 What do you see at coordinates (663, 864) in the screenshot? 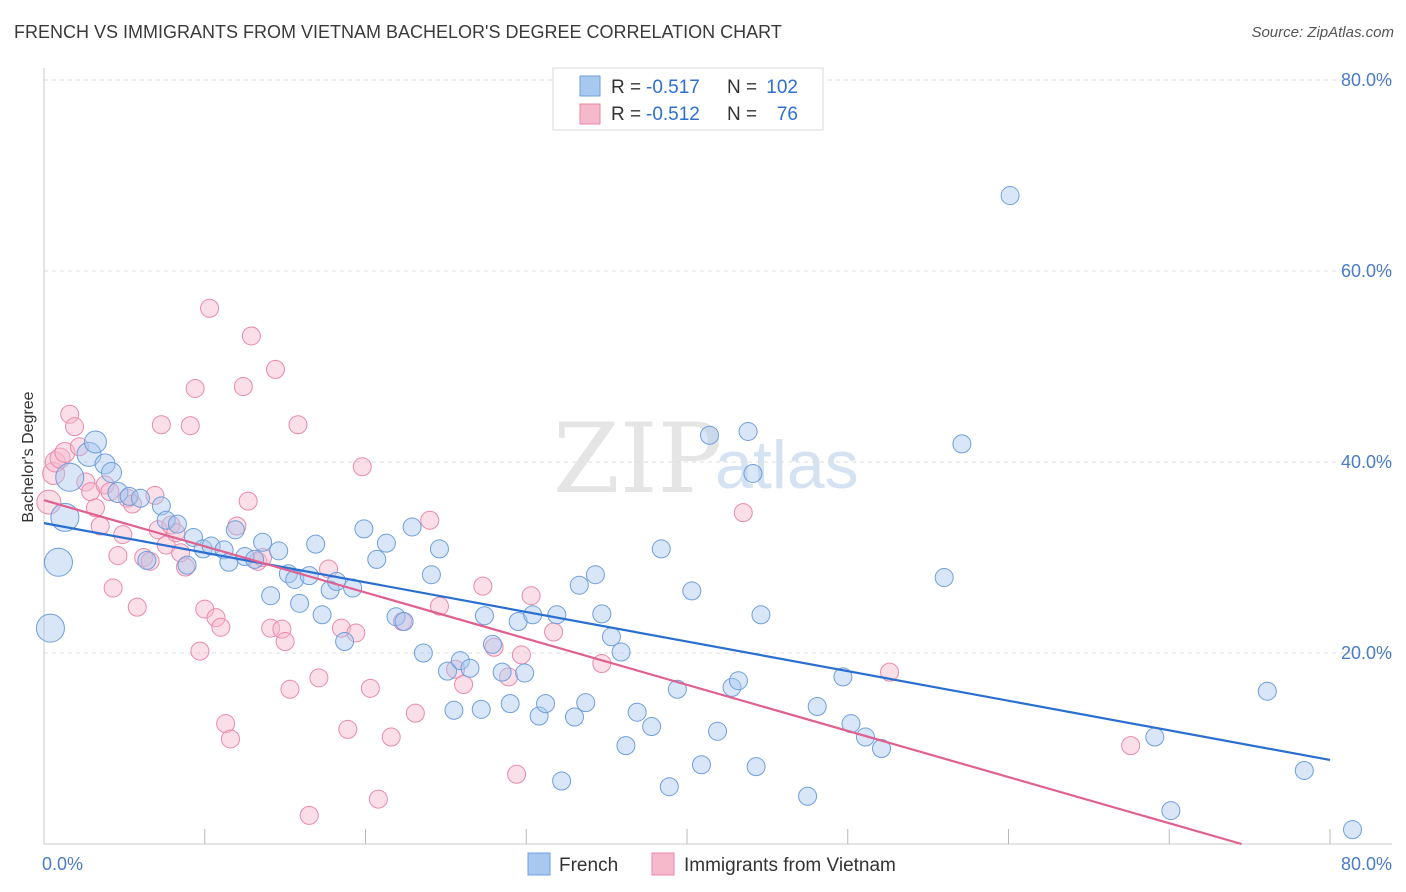
I see `legend-swatch-vietnam` at bounding box center [663, 864].